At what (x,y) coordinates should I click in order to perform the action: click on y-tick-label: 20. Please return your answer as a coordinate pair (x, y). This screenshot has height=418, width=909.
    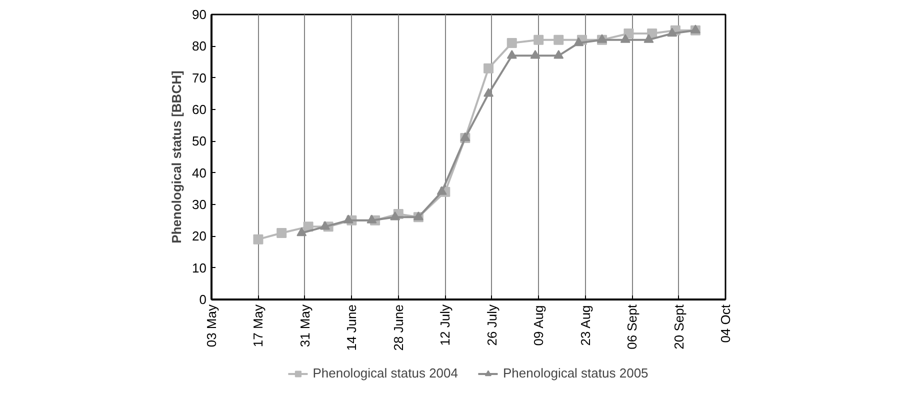
    Looking at the image, I should click on (199, 236).